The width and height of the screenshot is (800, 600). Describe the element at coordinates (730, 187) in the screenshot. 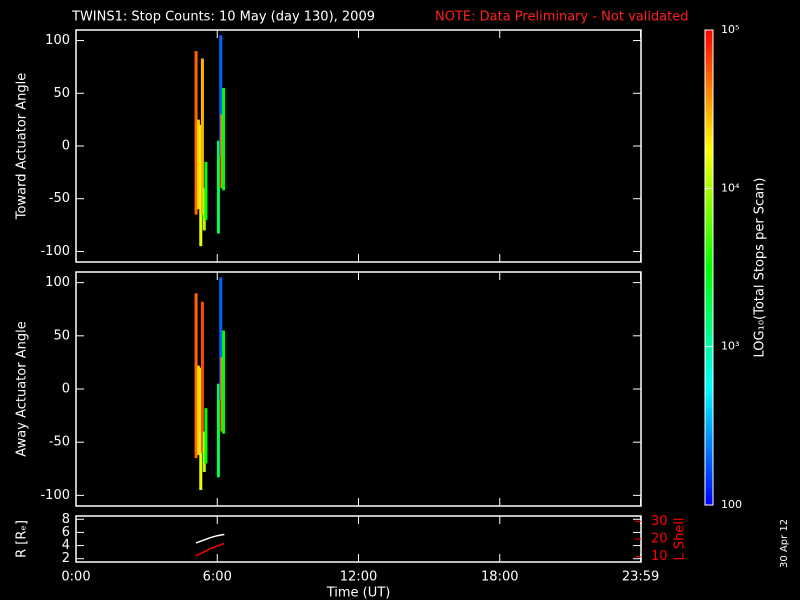

I see `colorbar-tick-label: 10⁴` at that location.